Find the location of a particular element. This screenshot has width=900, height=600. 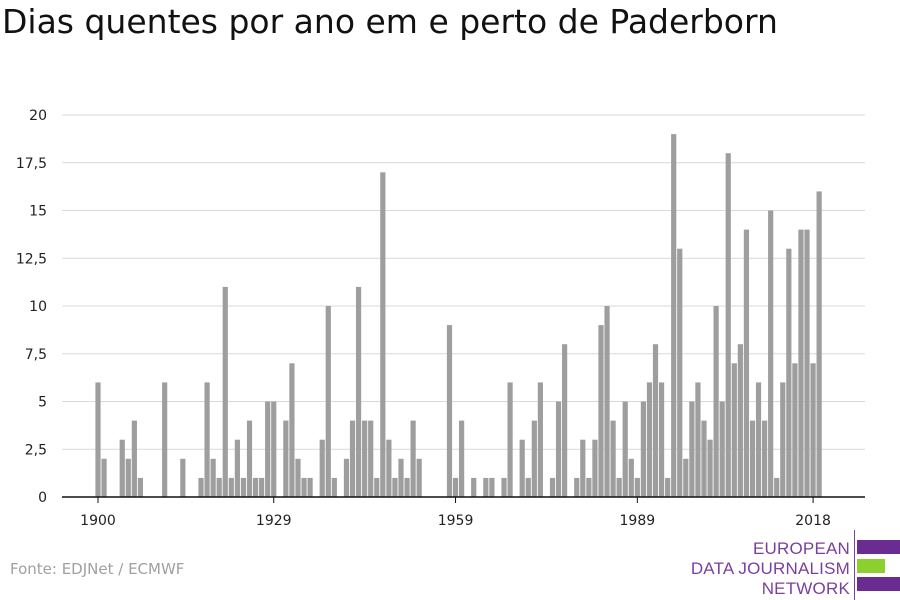

bar-1975 is located at coordinates (552, 487).